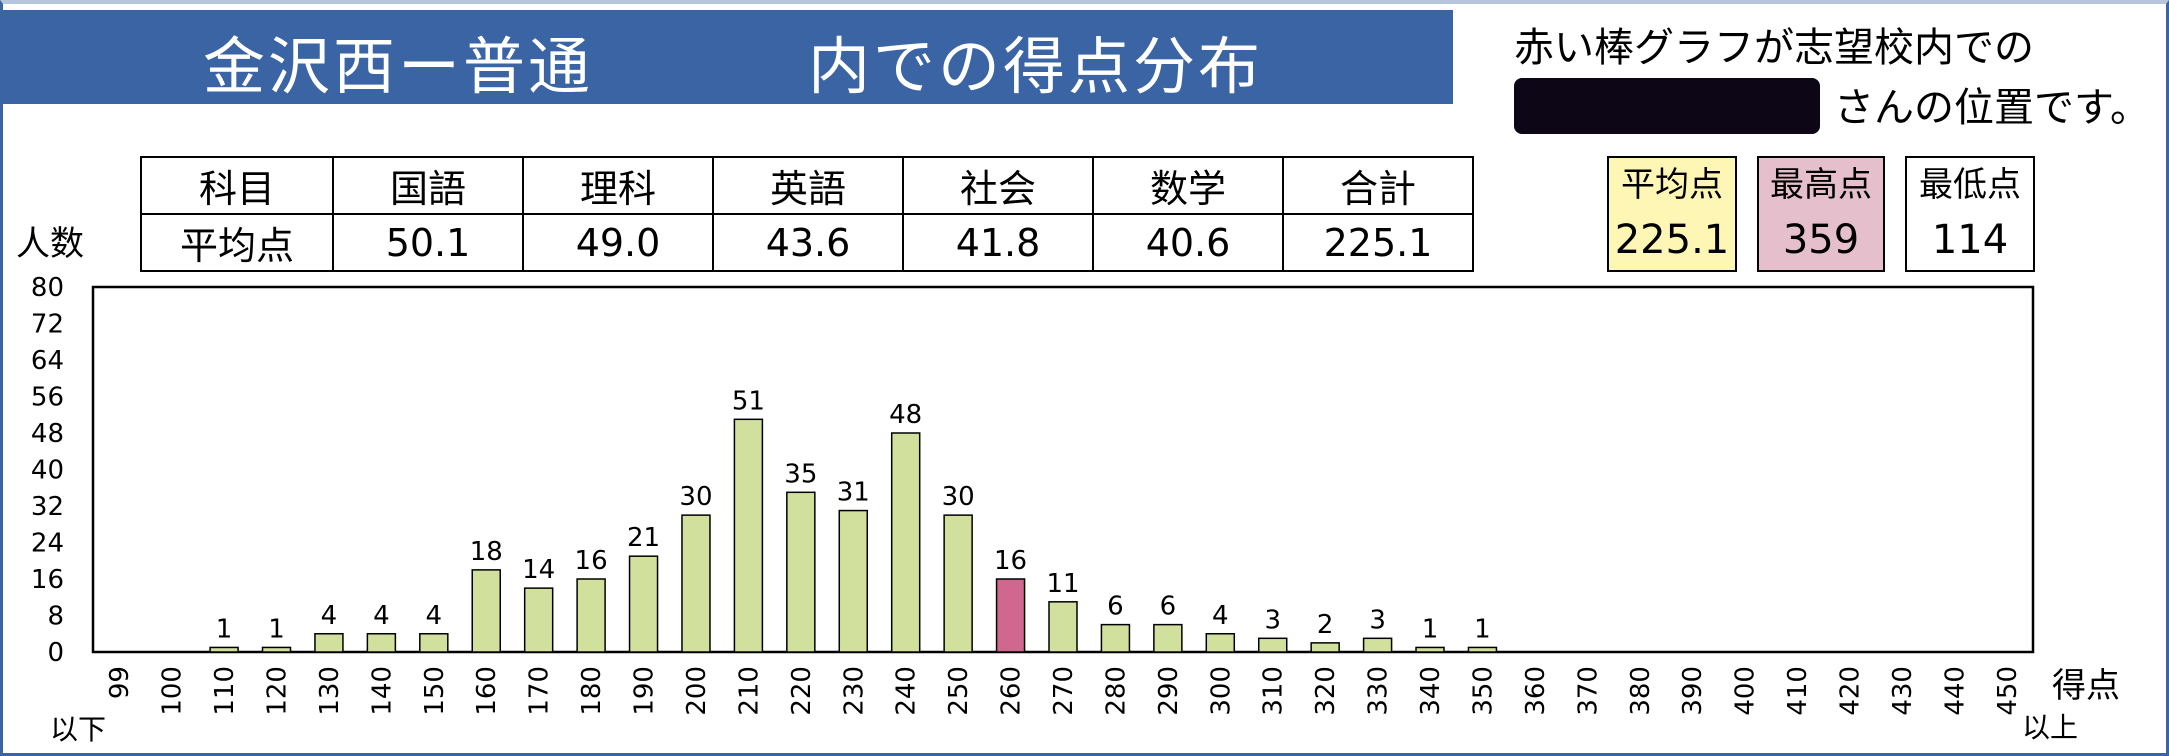  What do you see at coordinates (47, 398) in the screenshot?
I see `y-tick-label: 56` at bounding box center [47, 398].